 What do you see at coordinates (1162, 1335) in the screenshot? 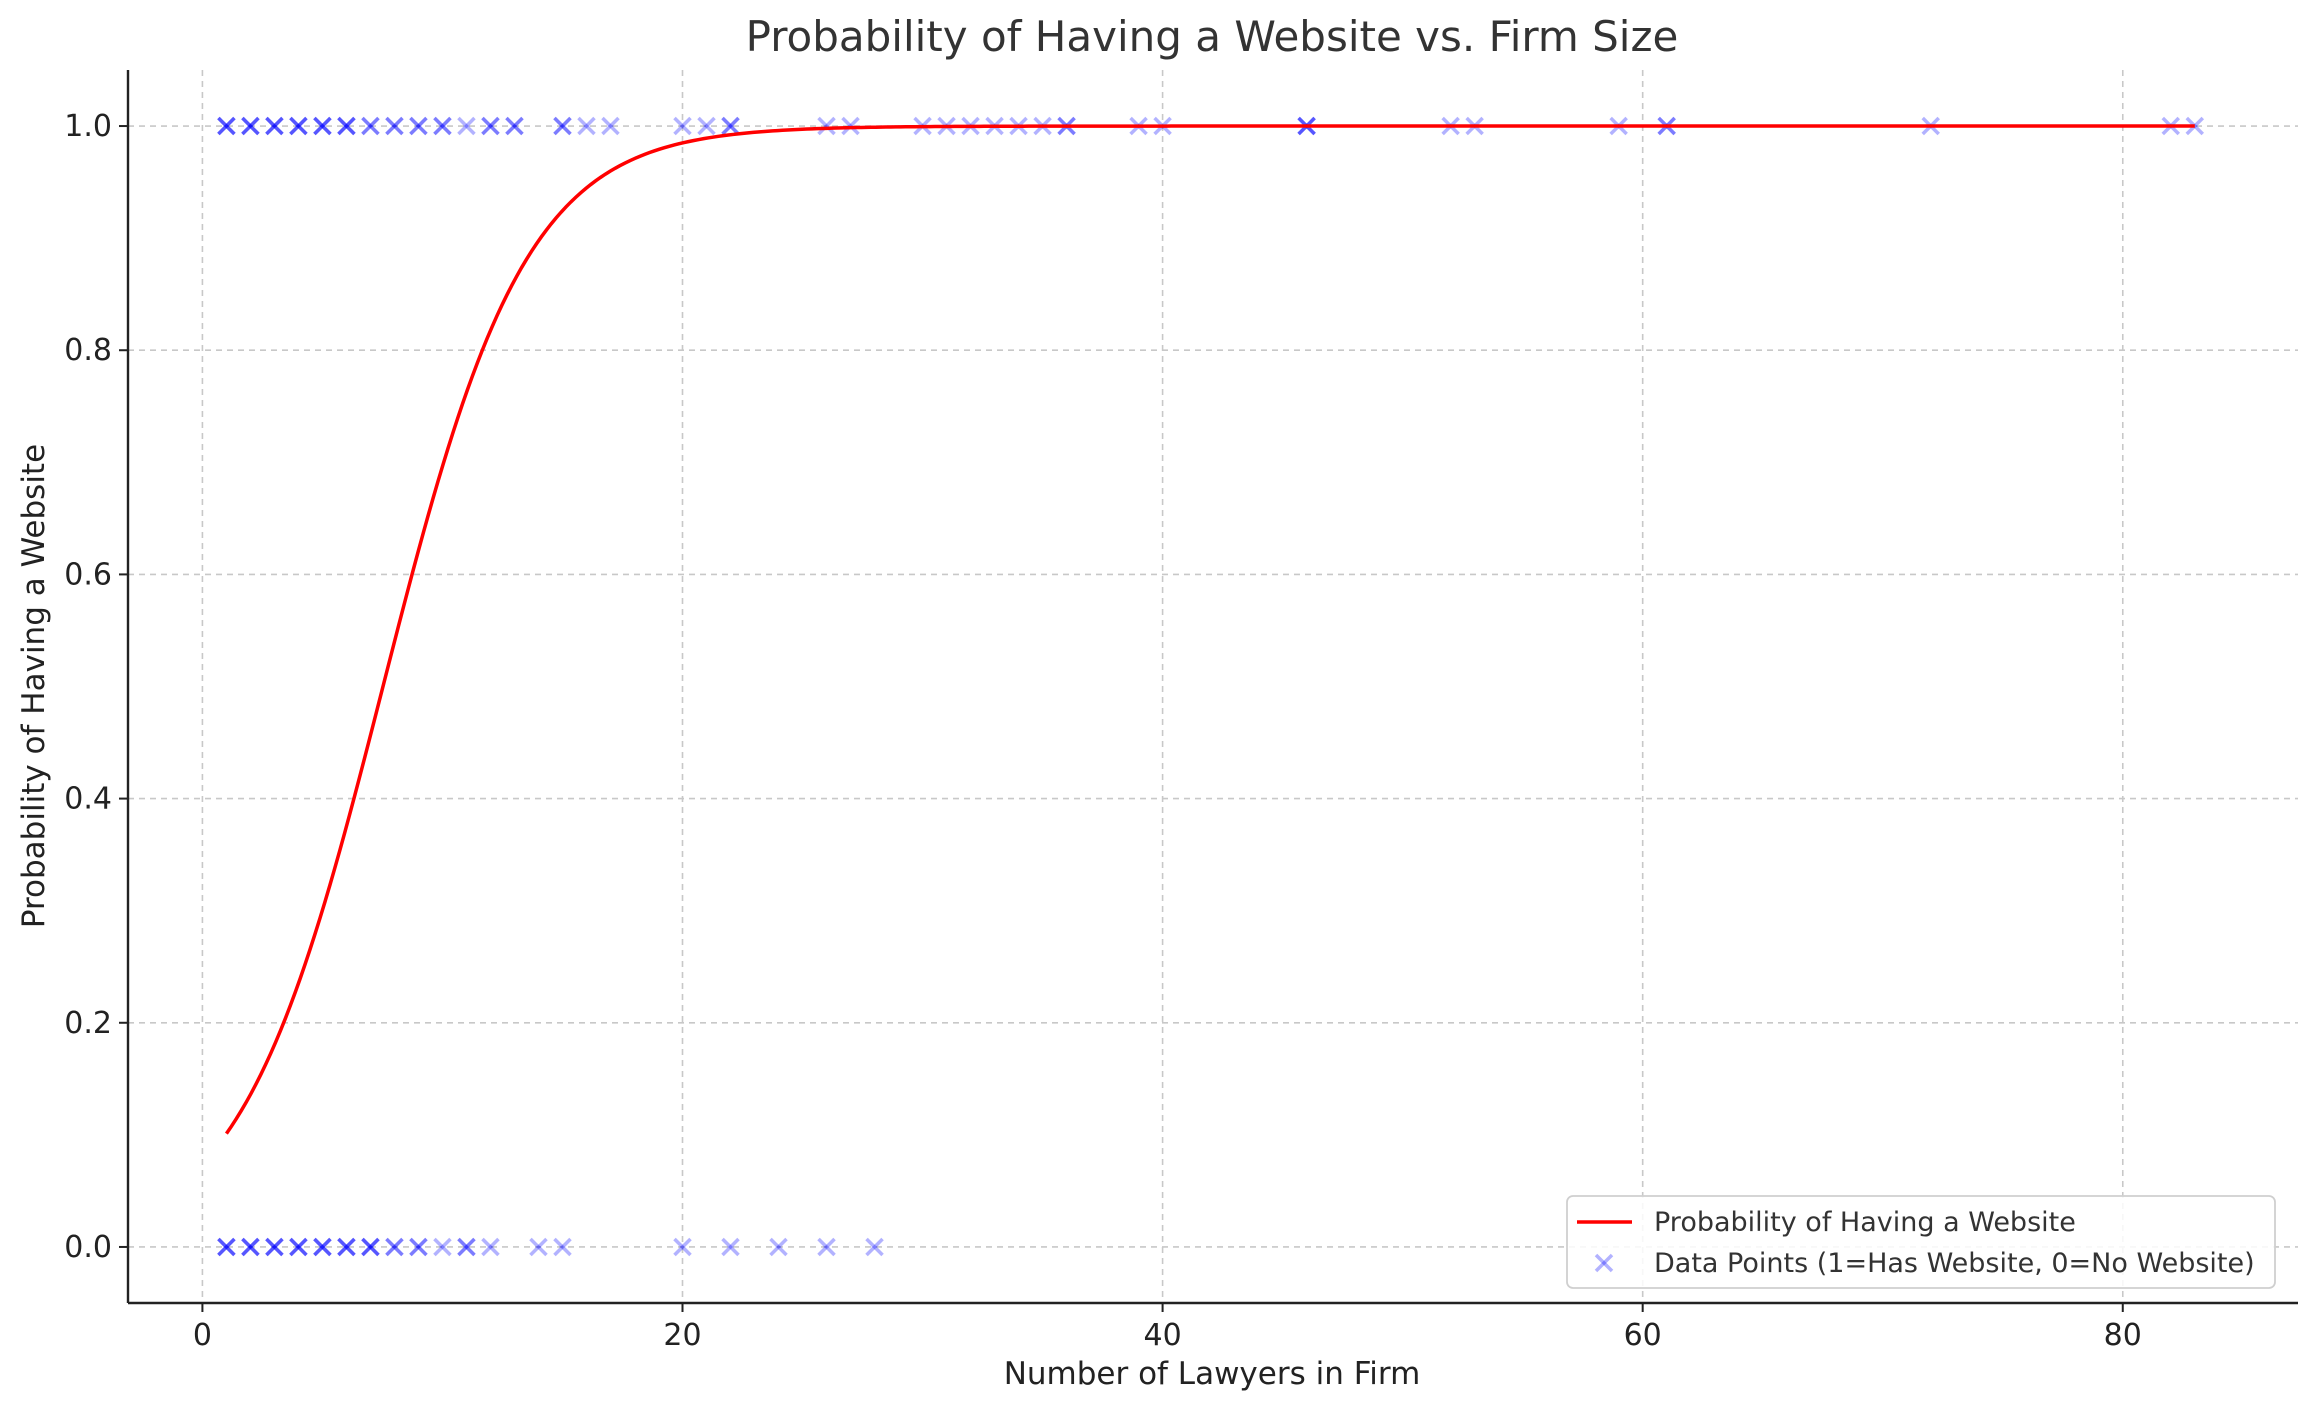
I see `x-tick-label: 40` at bounding box center [1162, 1335].